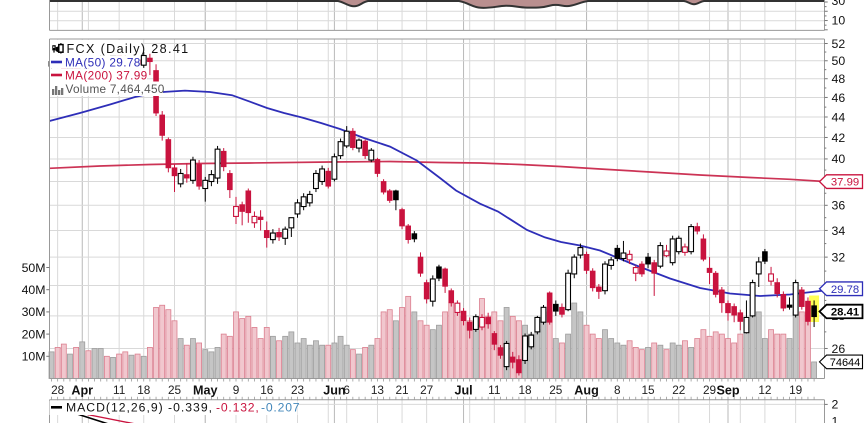 This screenshot has width=864, height=423. Describe the element at coordinates (835, 418) in the screenshot. I see `svg-text: 1` at that location.